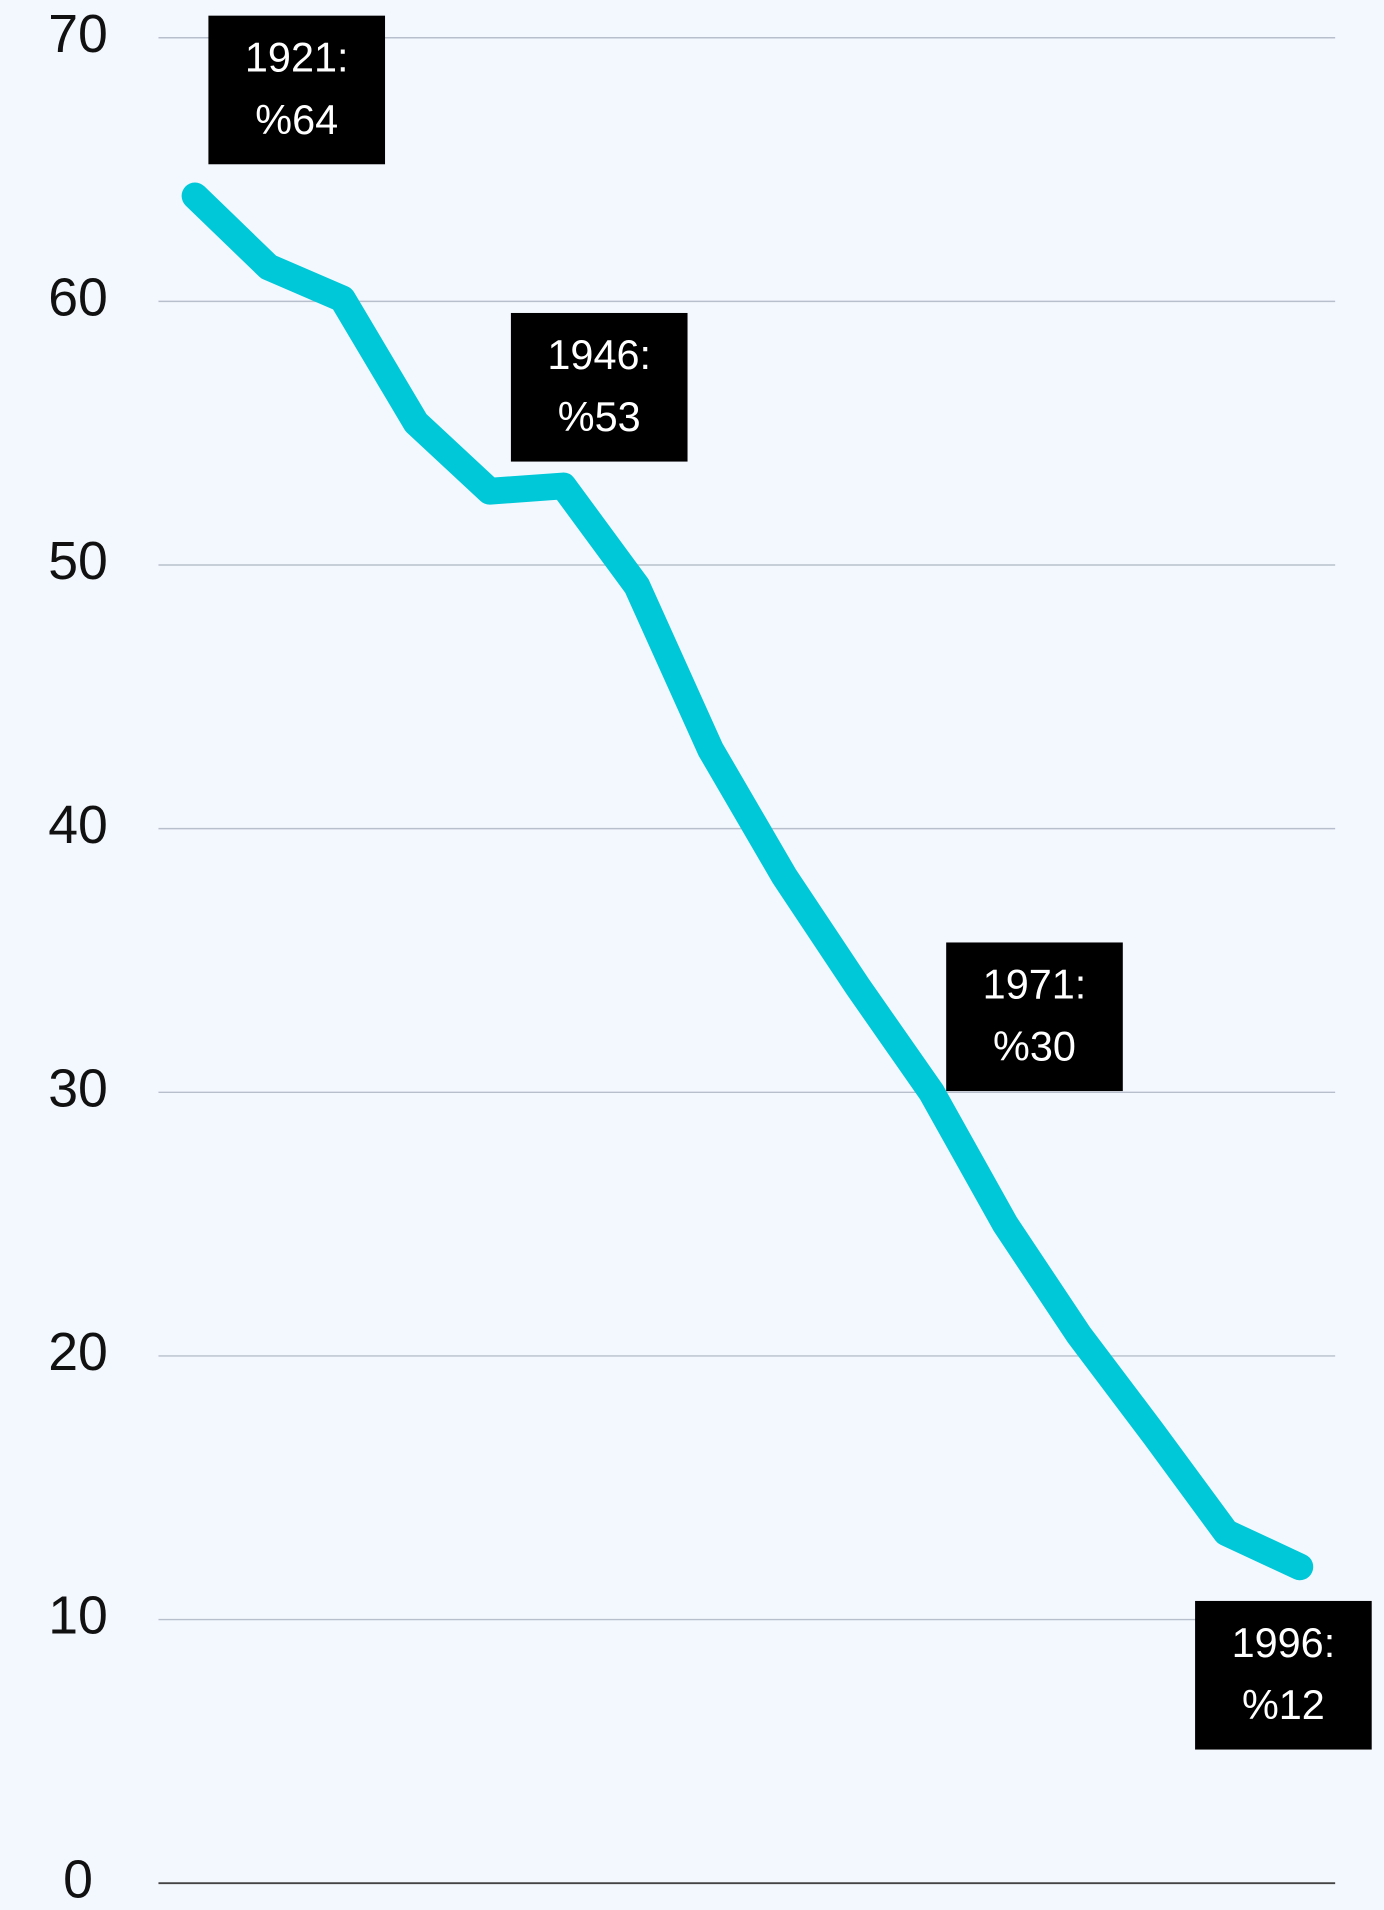 The image size is (1384, 1910). I want to click on y-tick-label: 60, so click(78, 298).